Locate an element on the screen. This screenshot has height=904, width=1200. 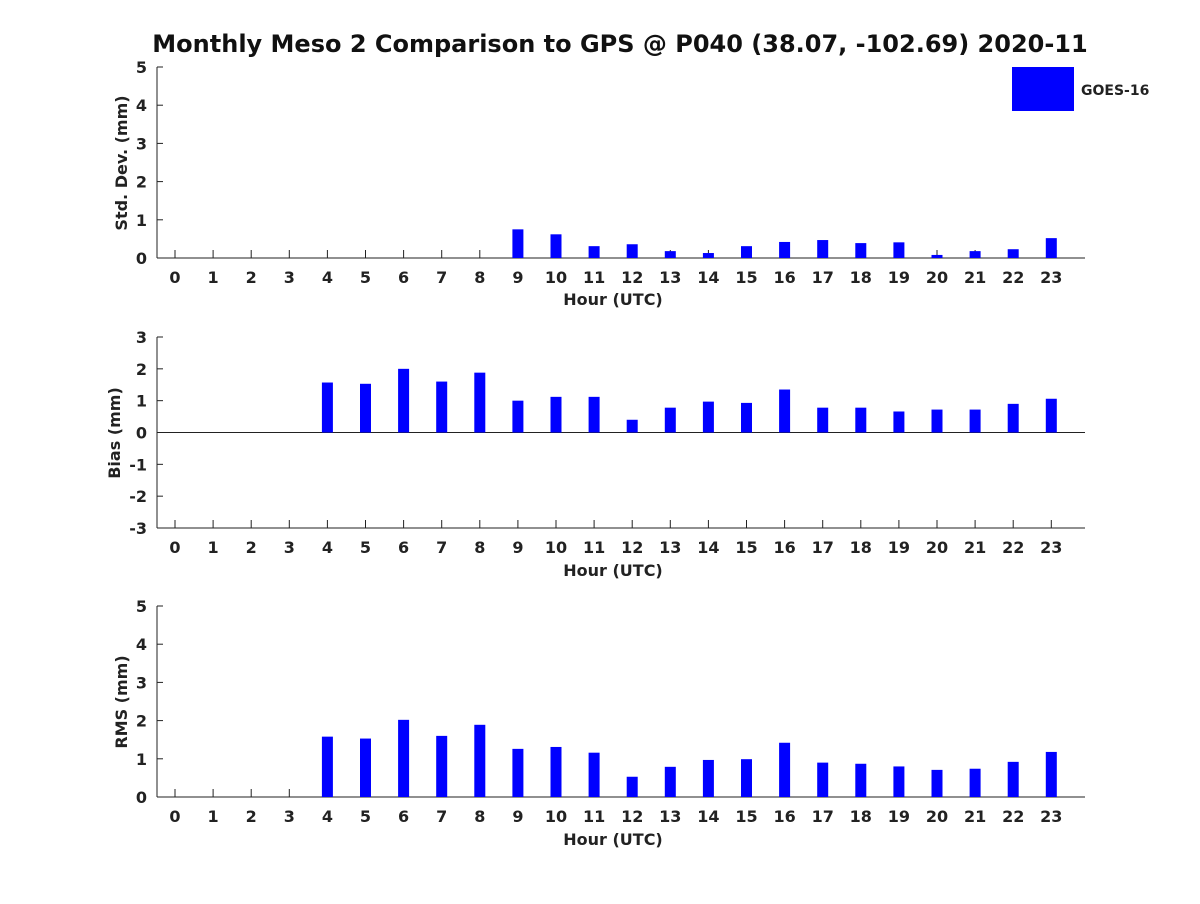
x-tick-label: 11 is located at coordinates (594, 277).